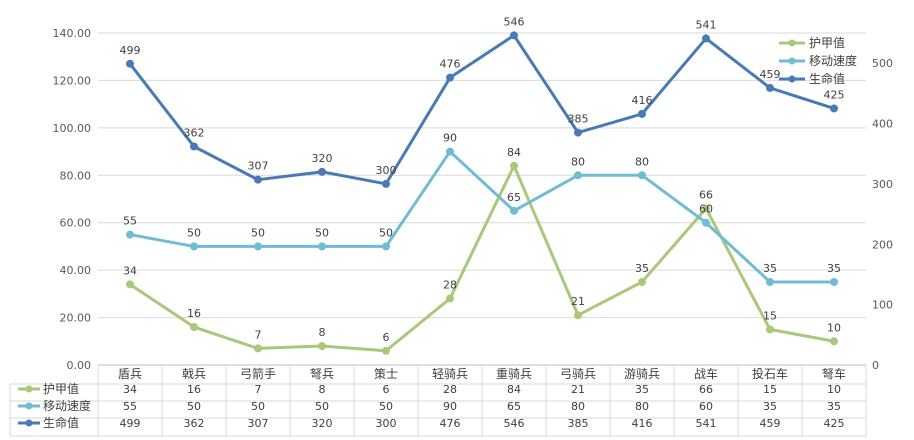 This screenshot has width=914, height=440. What do you see at coordinates (130, 374) in the screenshot?
I see `category-label: 盾兵` at bounding box center [130, 374].